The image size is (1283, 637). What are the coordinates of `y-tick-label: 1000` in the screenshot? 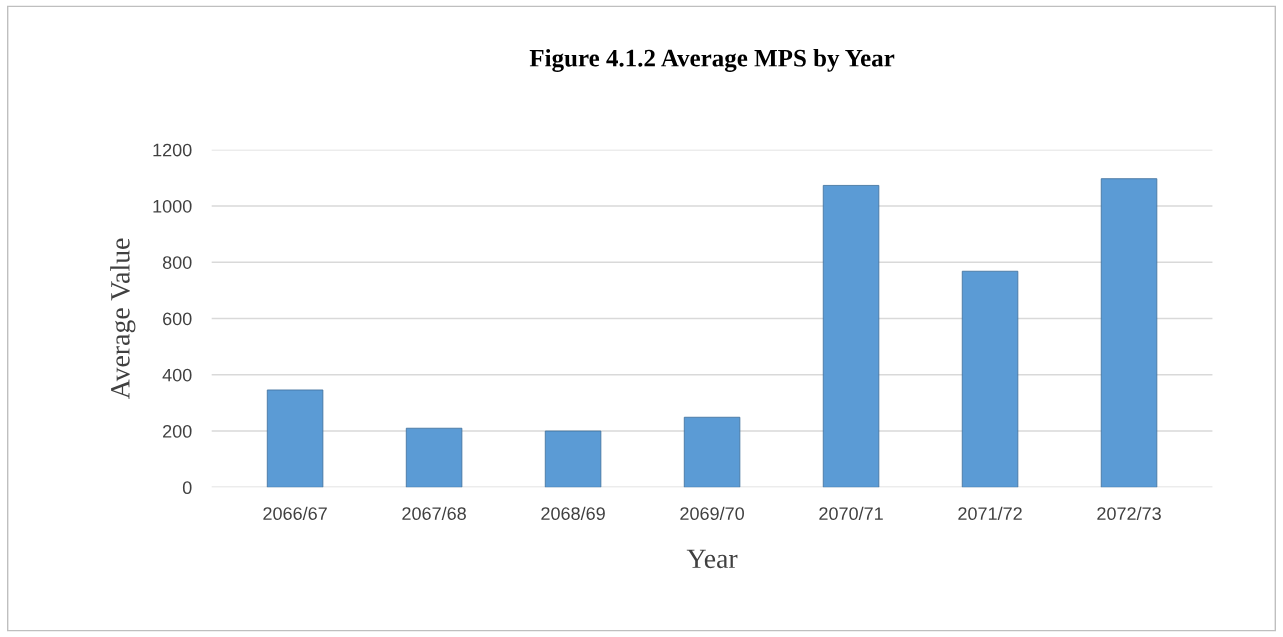 It's located at (172, 206).